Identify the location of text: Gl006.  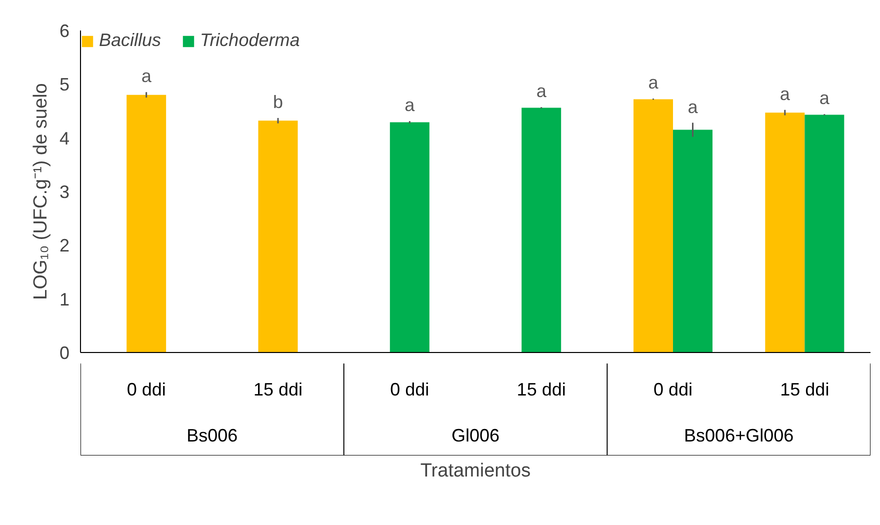
(475, 435).